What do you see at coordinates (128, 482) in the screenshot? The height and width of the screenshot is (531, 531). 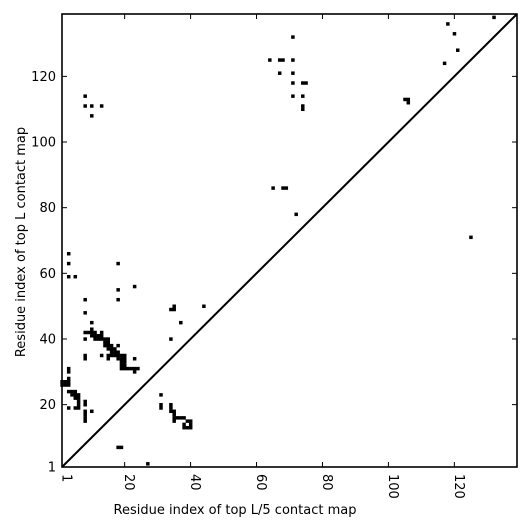 I see `x-tick-label: 20` at bounding box center [128, 482].